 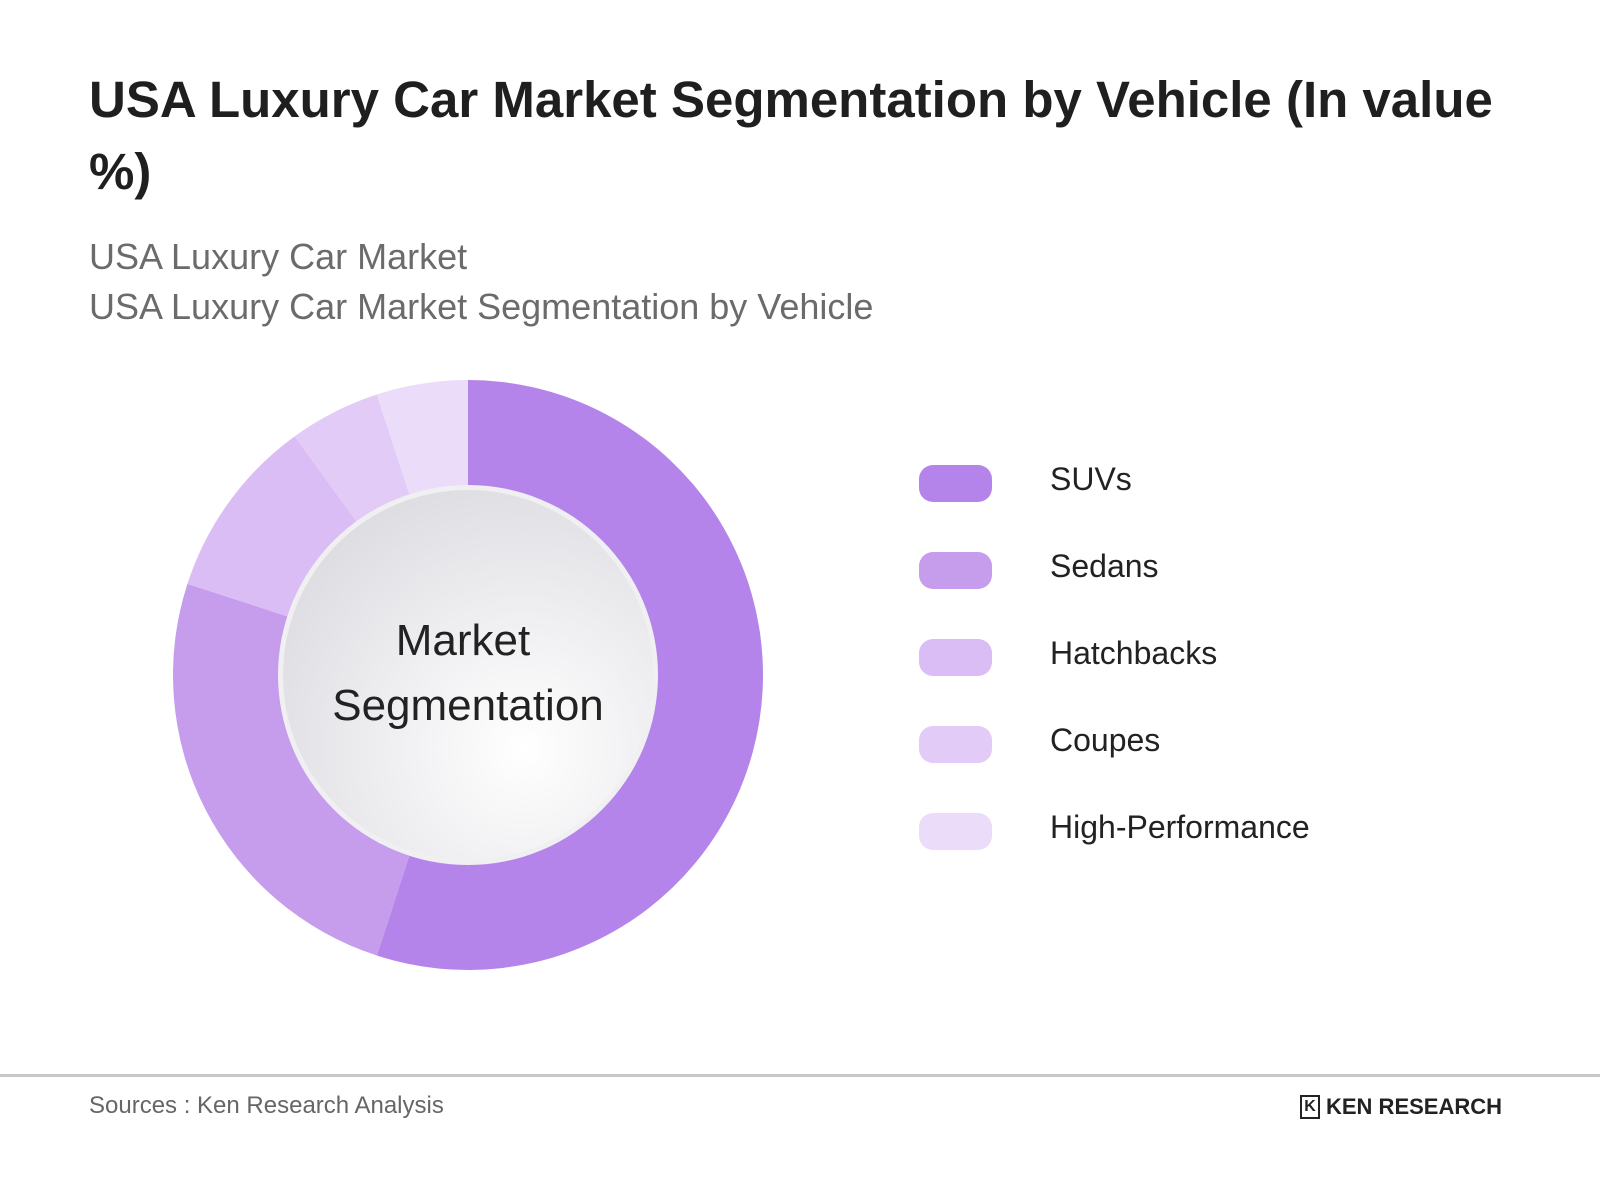 What do you see at coordinates (800, 1075) in the screenshot?
I see `footer-divider` at bounding box center [800, 1075].